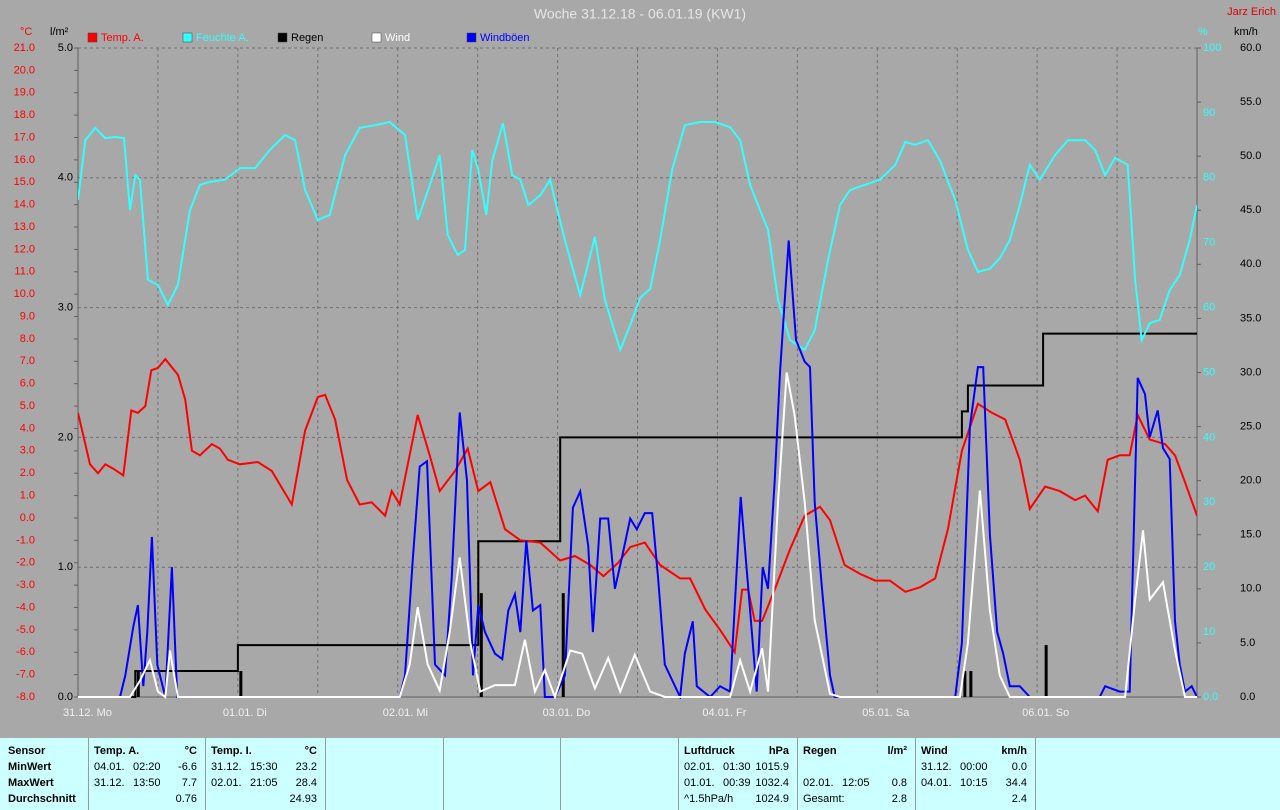 Image resolution: width=1280 pixels, height=810 pixels. What do you see at coordinates (222, 38) in the screenshot?
I see `legend-label: Feuchte A.` at bounding box center [222, 38].